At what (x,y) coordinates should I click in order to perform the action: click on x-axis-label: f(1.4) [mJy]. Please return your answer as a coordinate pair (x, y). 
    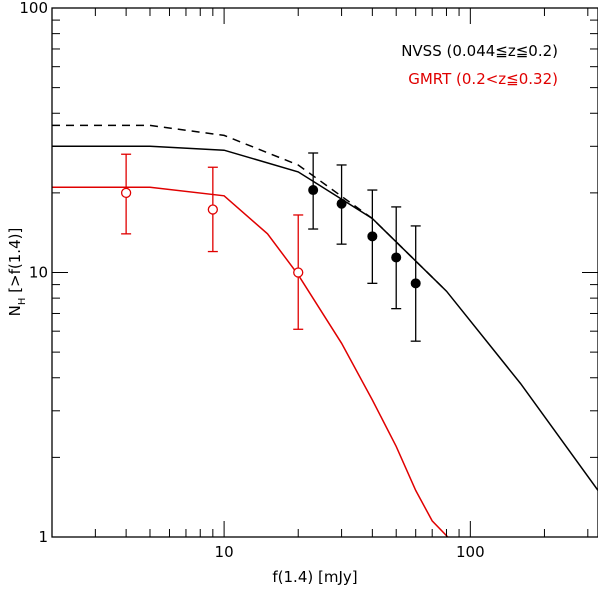
    Looking at the image, I should click on (314, 577).